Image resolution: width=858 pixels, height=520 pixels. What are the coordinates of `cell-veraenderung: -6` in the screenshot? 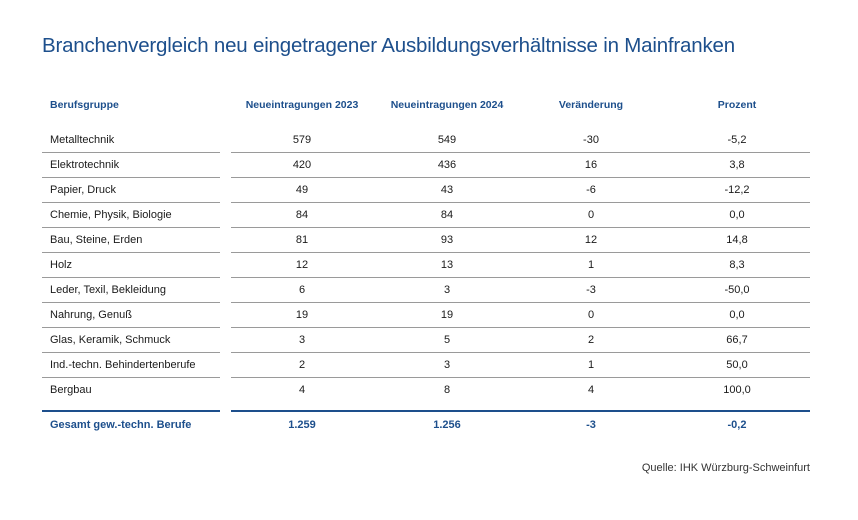 It's located at (591, 190).